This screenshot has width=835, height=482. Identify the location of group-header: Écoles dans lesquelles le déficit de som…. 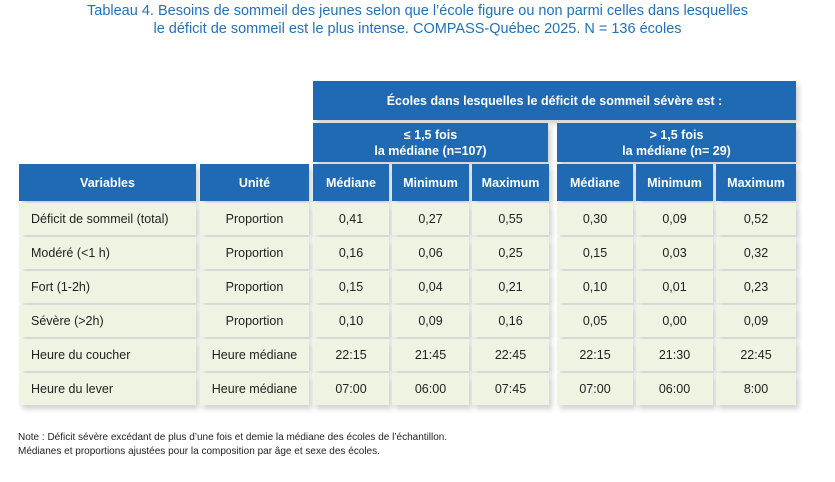
(554, 100).